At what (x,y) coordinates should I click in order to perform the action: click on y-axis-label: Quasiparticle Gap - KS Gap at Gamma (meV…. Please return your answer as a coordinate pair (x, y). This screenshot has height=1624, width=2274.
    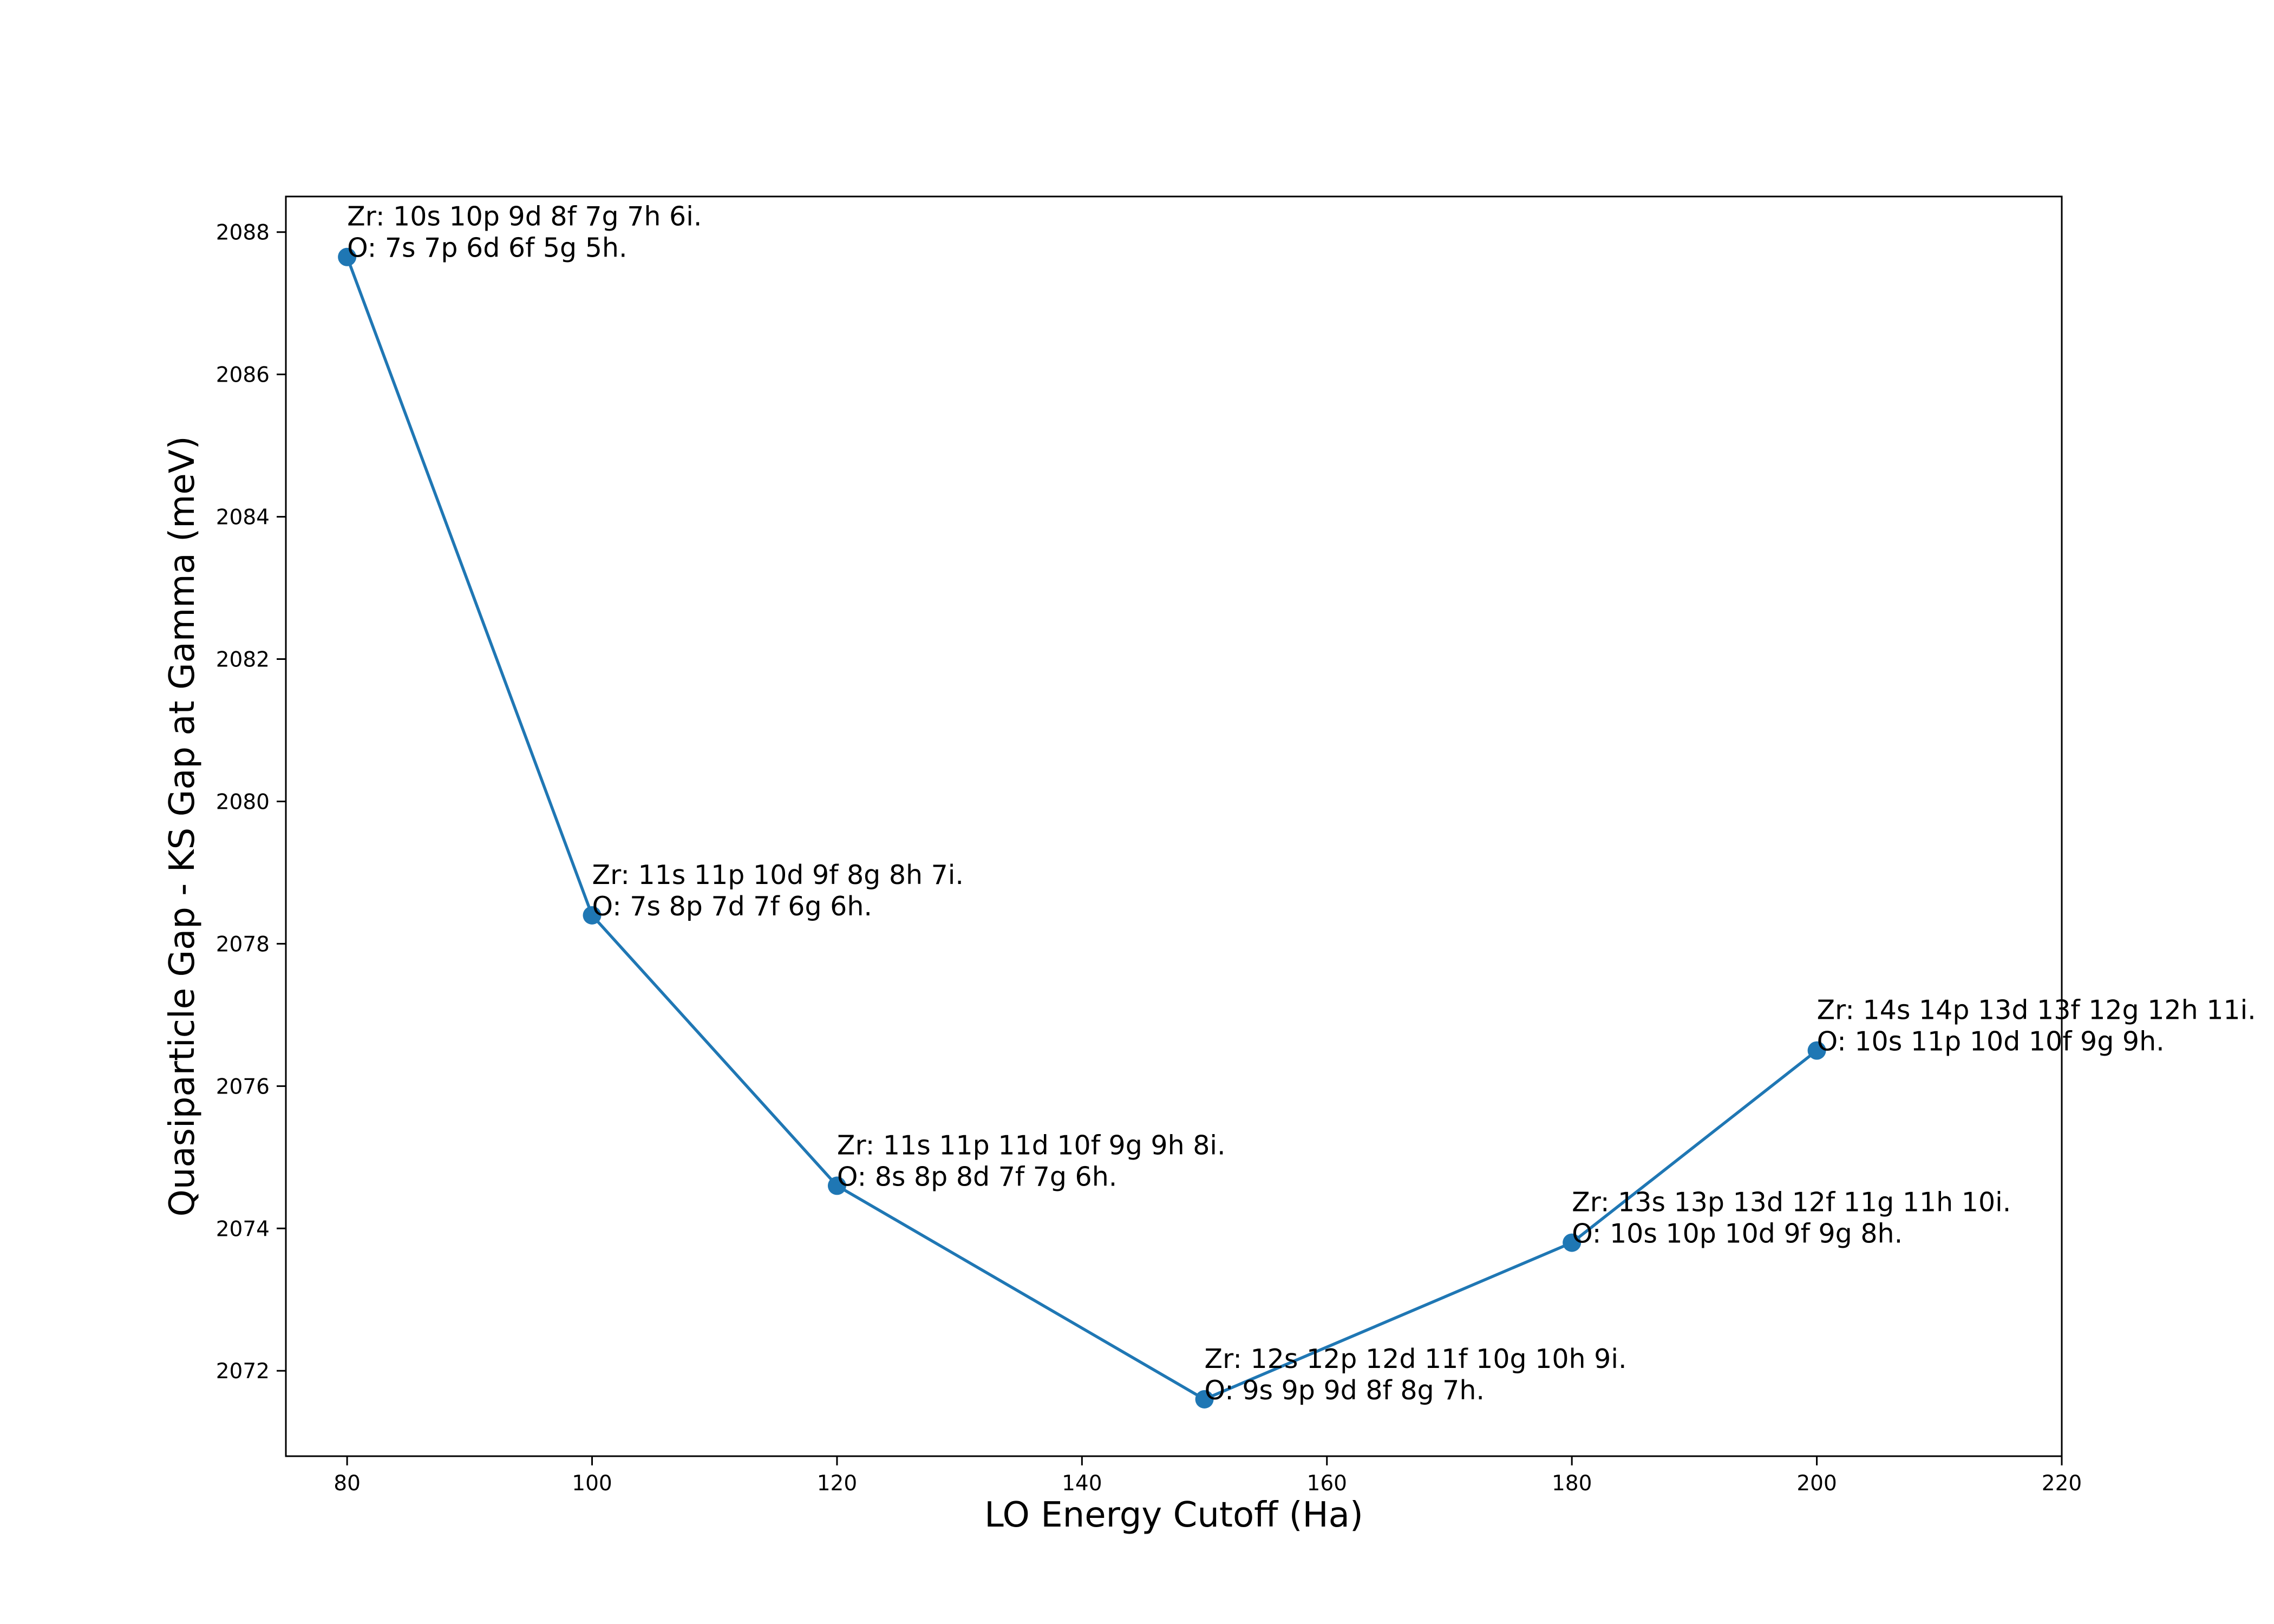
    Looking at the image, I should click on (182, 826).